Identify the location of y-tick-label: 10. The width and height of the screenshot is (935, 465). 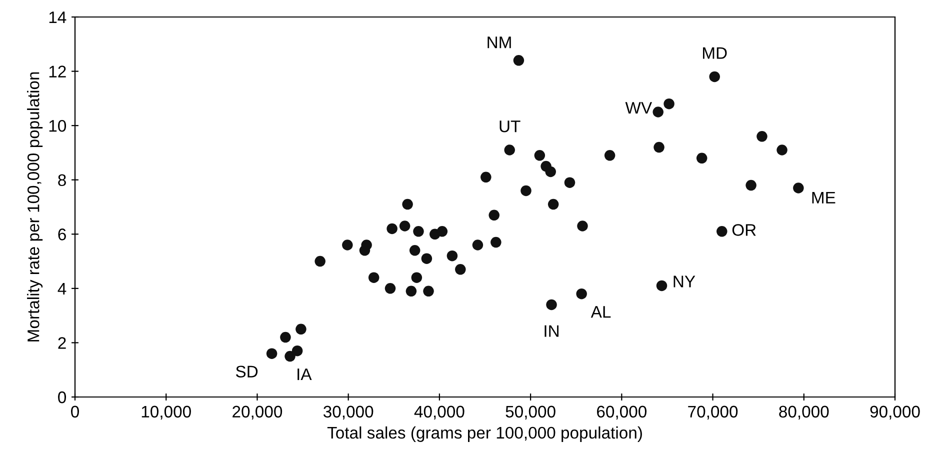
(57, 126).